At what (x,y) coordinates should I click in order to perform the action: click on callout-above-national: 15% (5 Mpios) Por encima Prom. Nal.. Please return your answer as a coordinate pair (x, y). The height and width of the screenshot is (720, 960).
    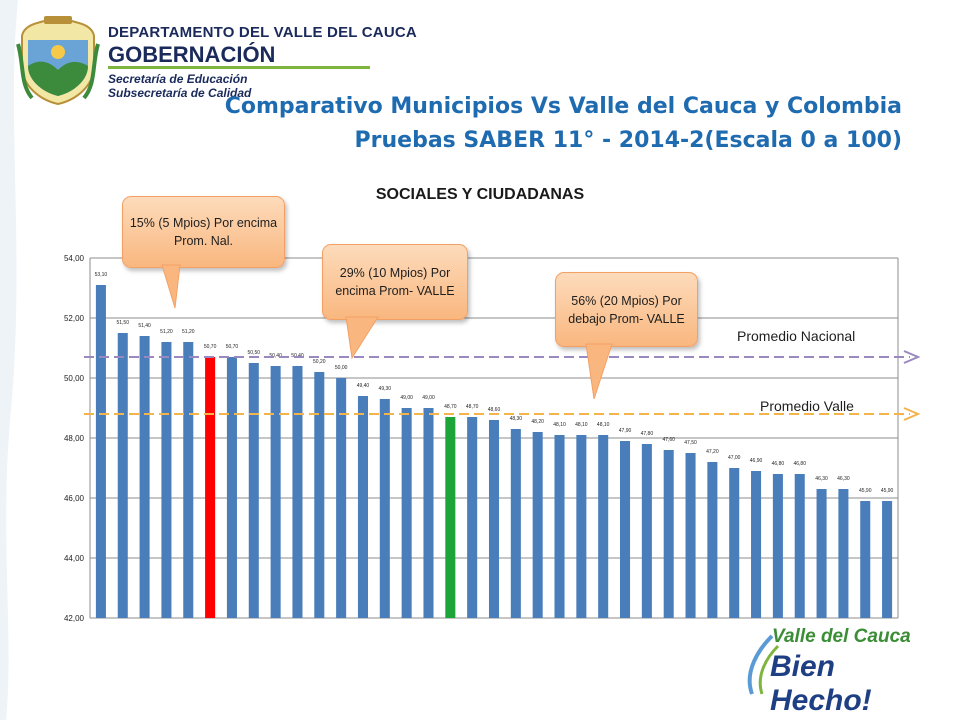
    Looking at the image, I should click on (203, 232).